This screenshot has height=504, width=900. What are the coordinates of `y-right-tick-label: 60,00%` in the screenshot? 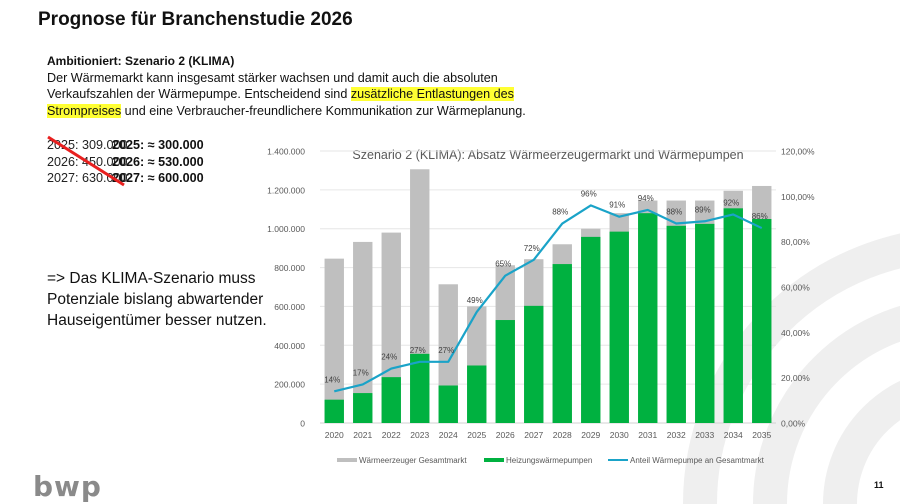 It's located at (795, 288).